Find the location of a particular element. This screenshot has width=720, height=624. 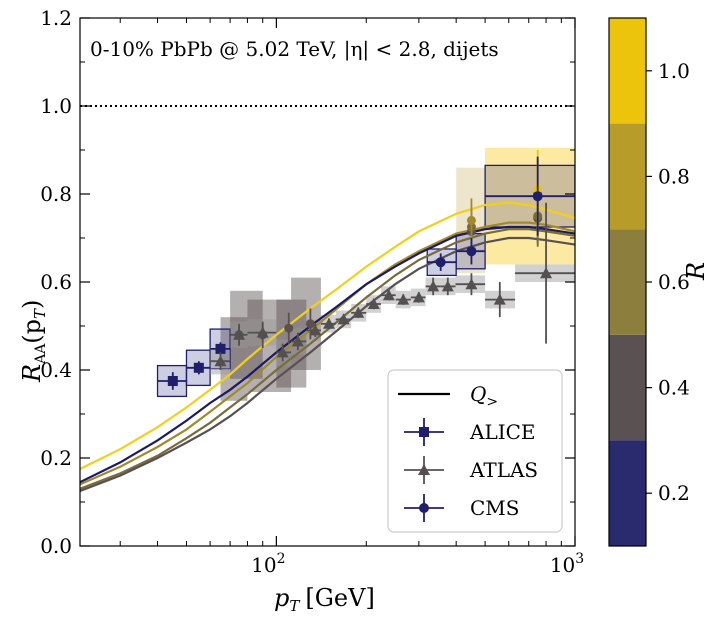

legend-item-atlas-marker is located at coordinates (424, 469).